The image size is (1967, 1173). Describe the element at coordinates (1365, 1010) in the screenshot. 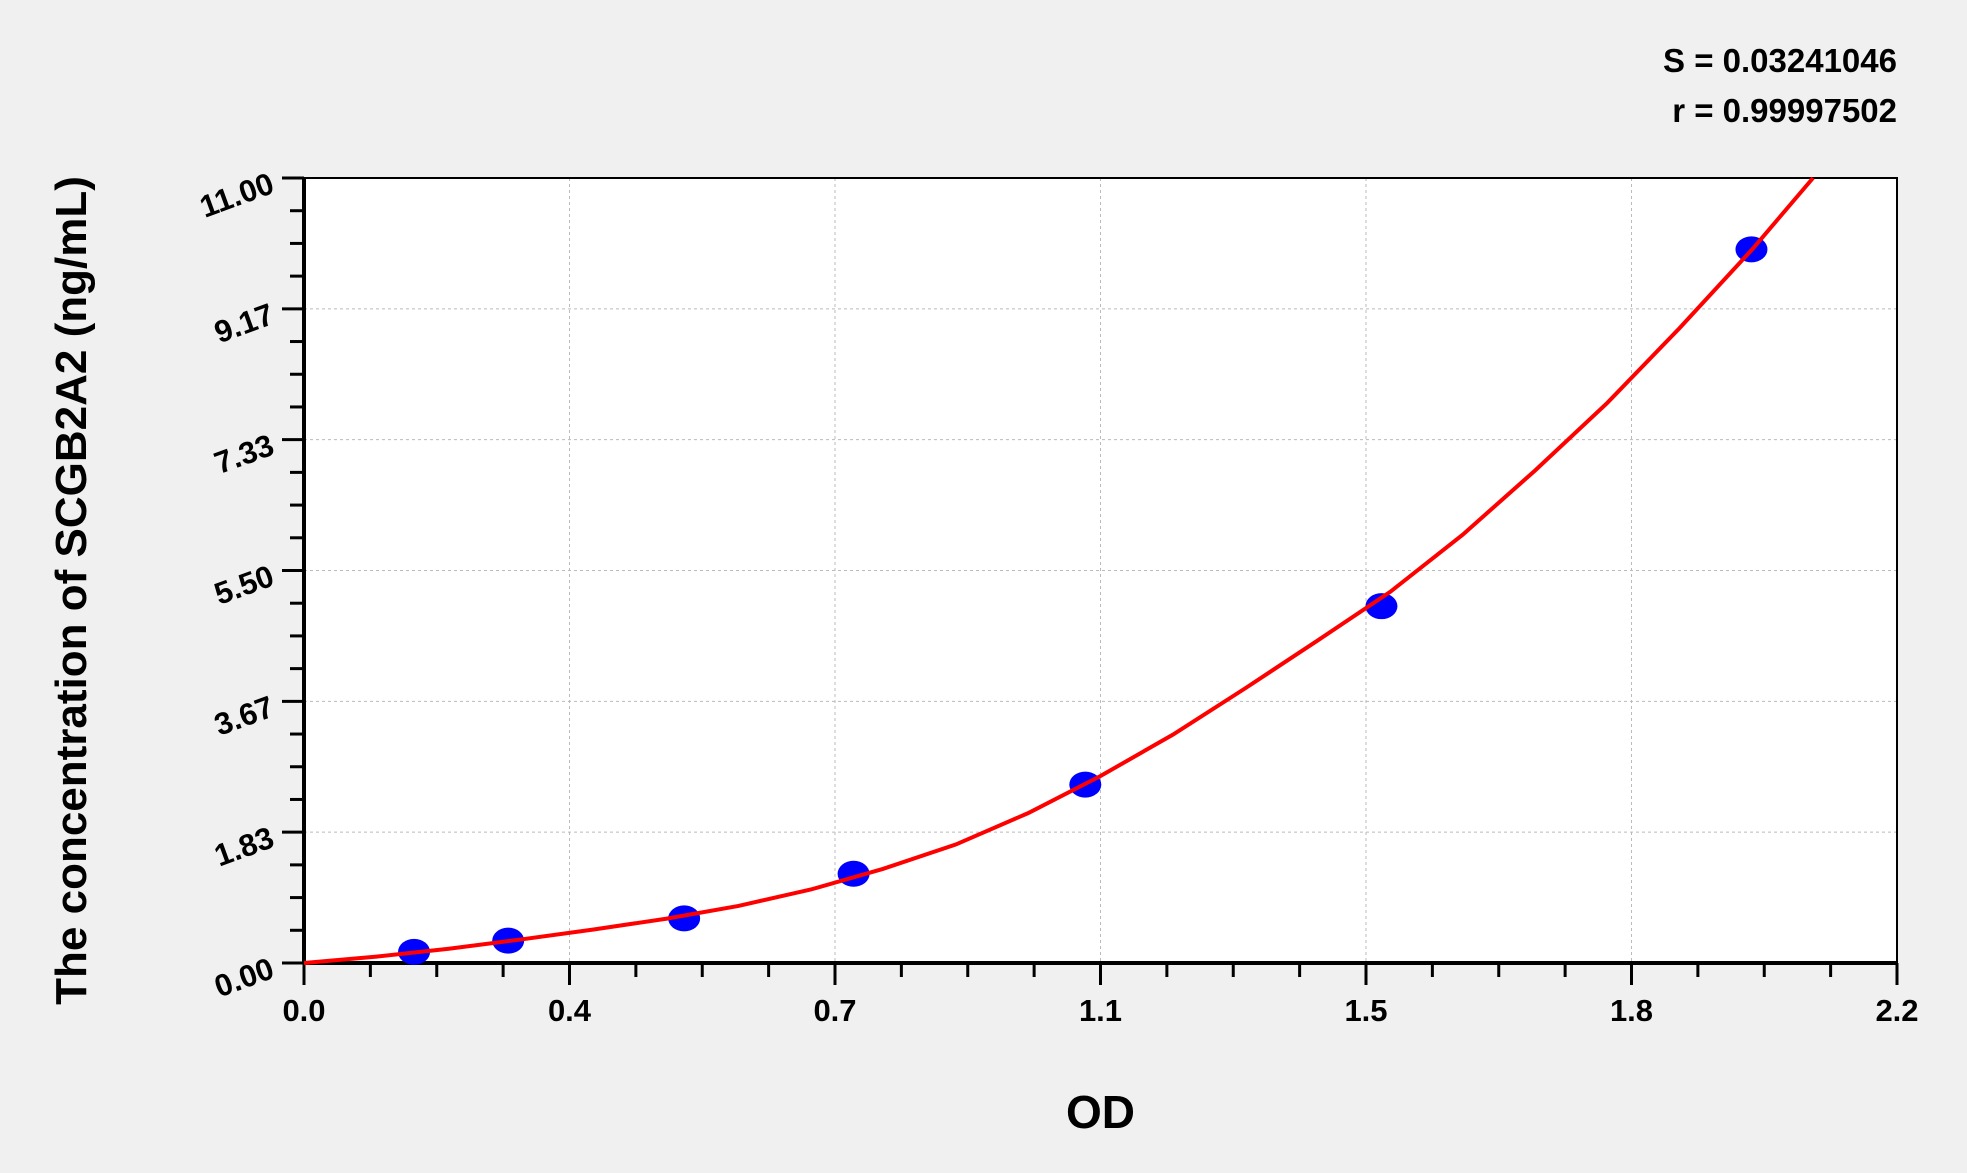

I see `x-tick-label: 1.5` at that location.